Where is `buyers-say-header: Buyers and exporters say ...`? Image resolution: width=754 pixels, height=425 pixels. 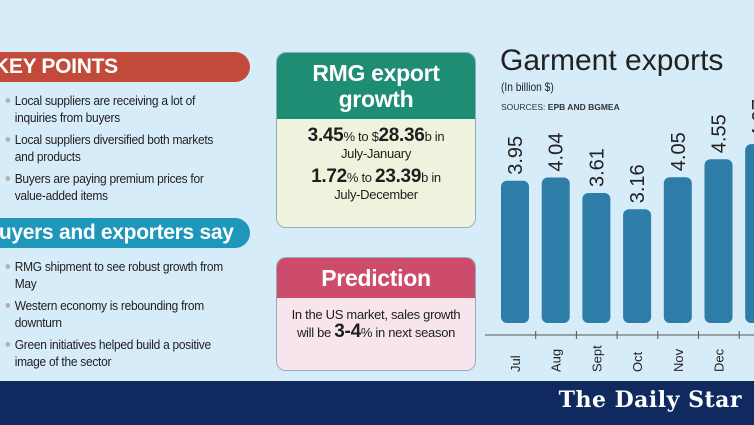
buyers-say-header: Buyers and exporters say ... is located at coordinates (125, 246).